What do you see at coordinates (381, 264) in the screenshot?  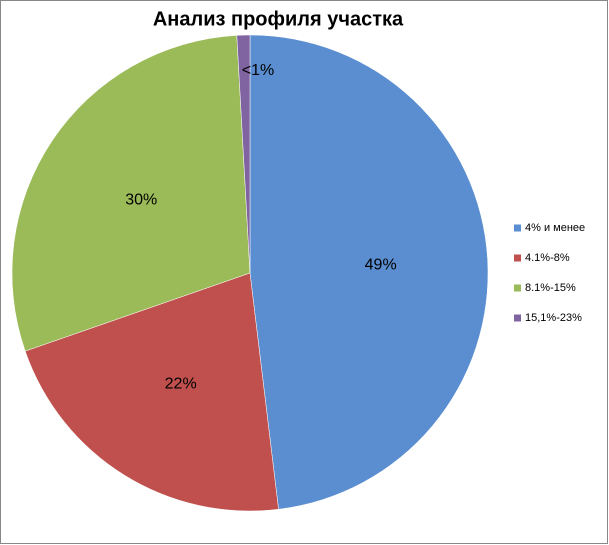 I see `data-label: 49%` at bounding box center [381, 264].